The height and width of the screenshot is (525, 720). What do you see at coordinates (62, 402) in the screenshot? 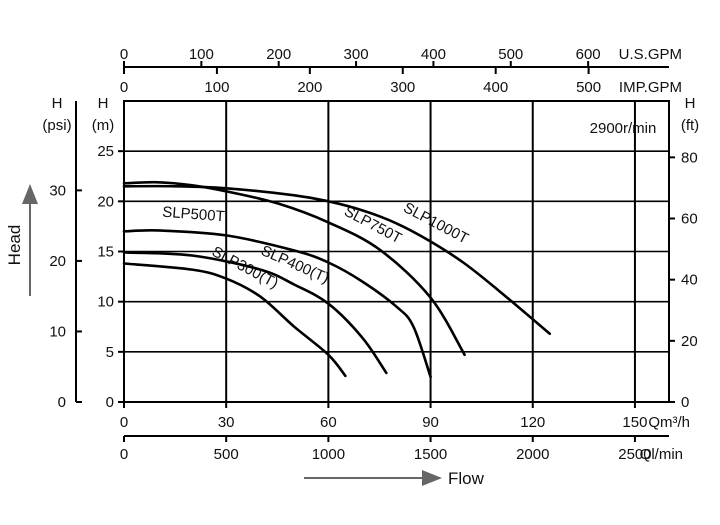
I see `psi-tick-label: 0` at bounding box center [62, 402].